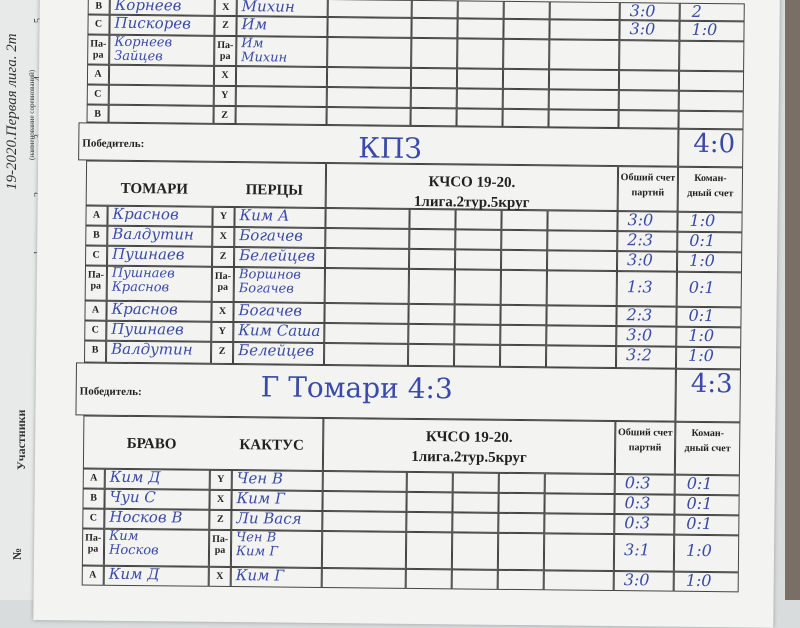  I want to click on sets-score: 1:3, so click(639, 287).